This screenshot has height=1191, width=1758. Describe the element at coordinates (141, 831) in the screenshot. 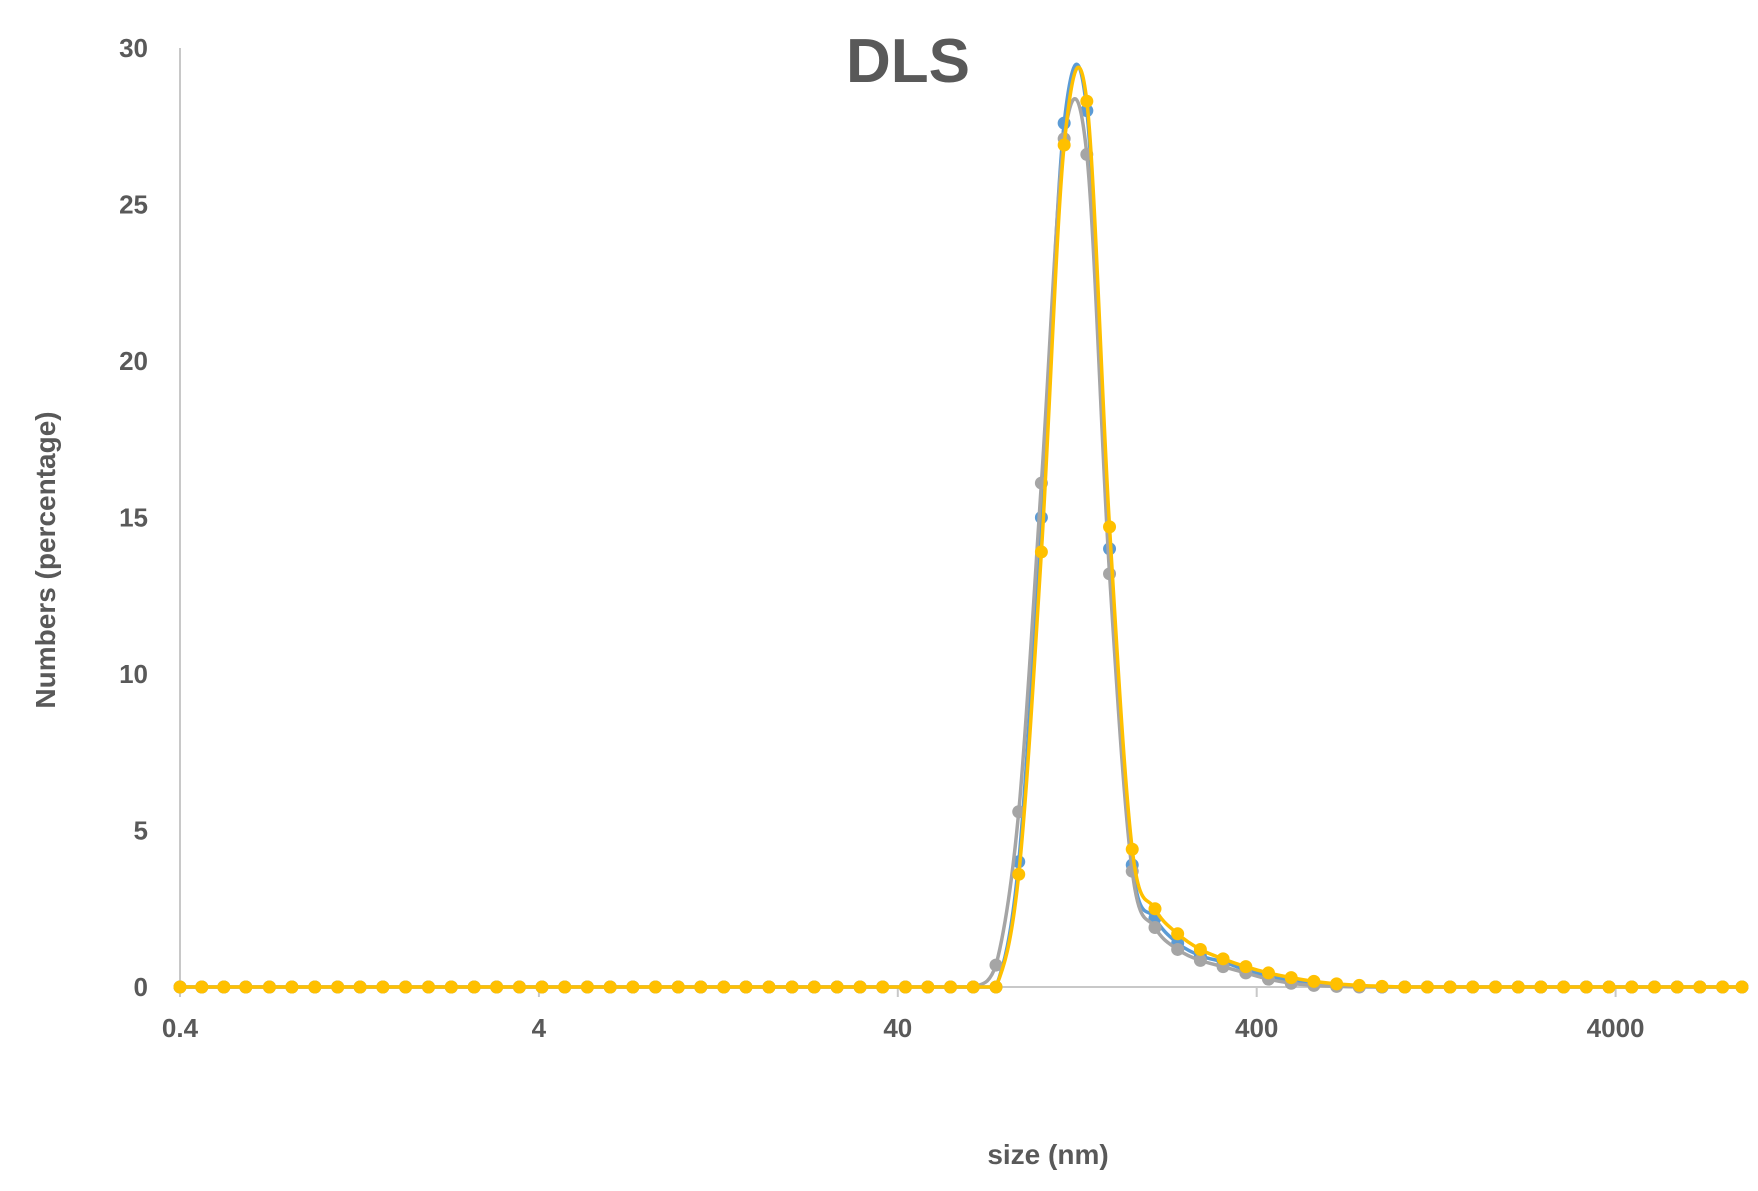

I see `y-tick-label: 5` at that location.